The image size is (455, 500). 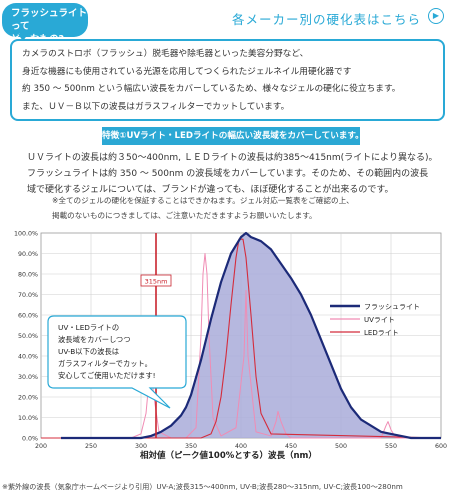 What do you see at coordinates (28, 336) in the screenshot?
I see `y-tick-label: 50.0%` at bounding box center [28, 336].